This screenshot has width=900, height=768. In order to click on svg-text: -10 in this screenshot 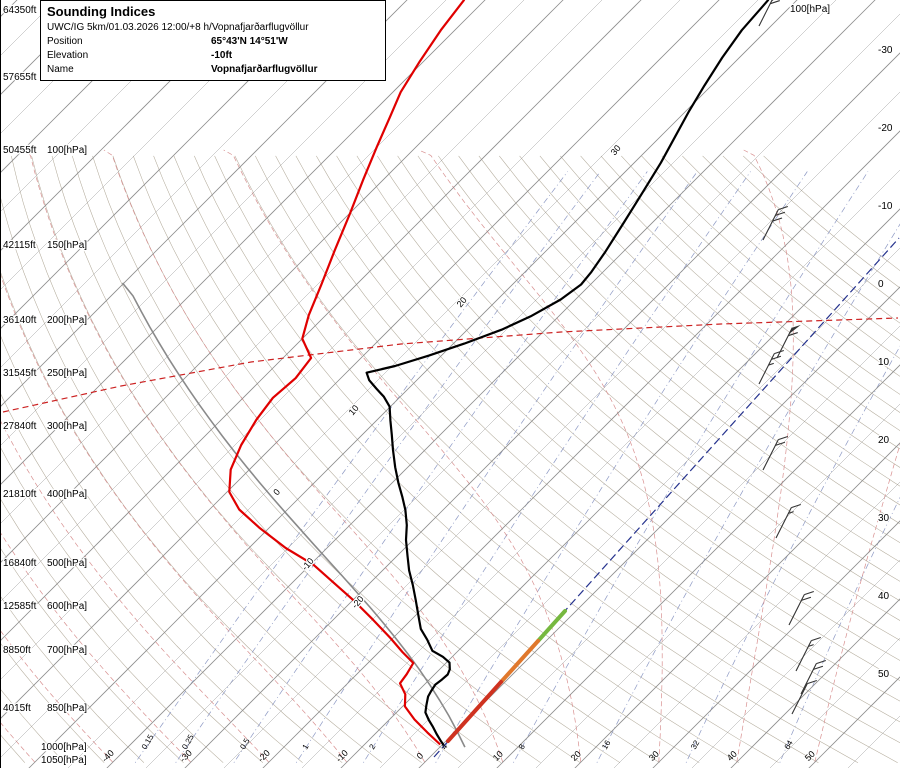, I will do `click(885, 206)`.